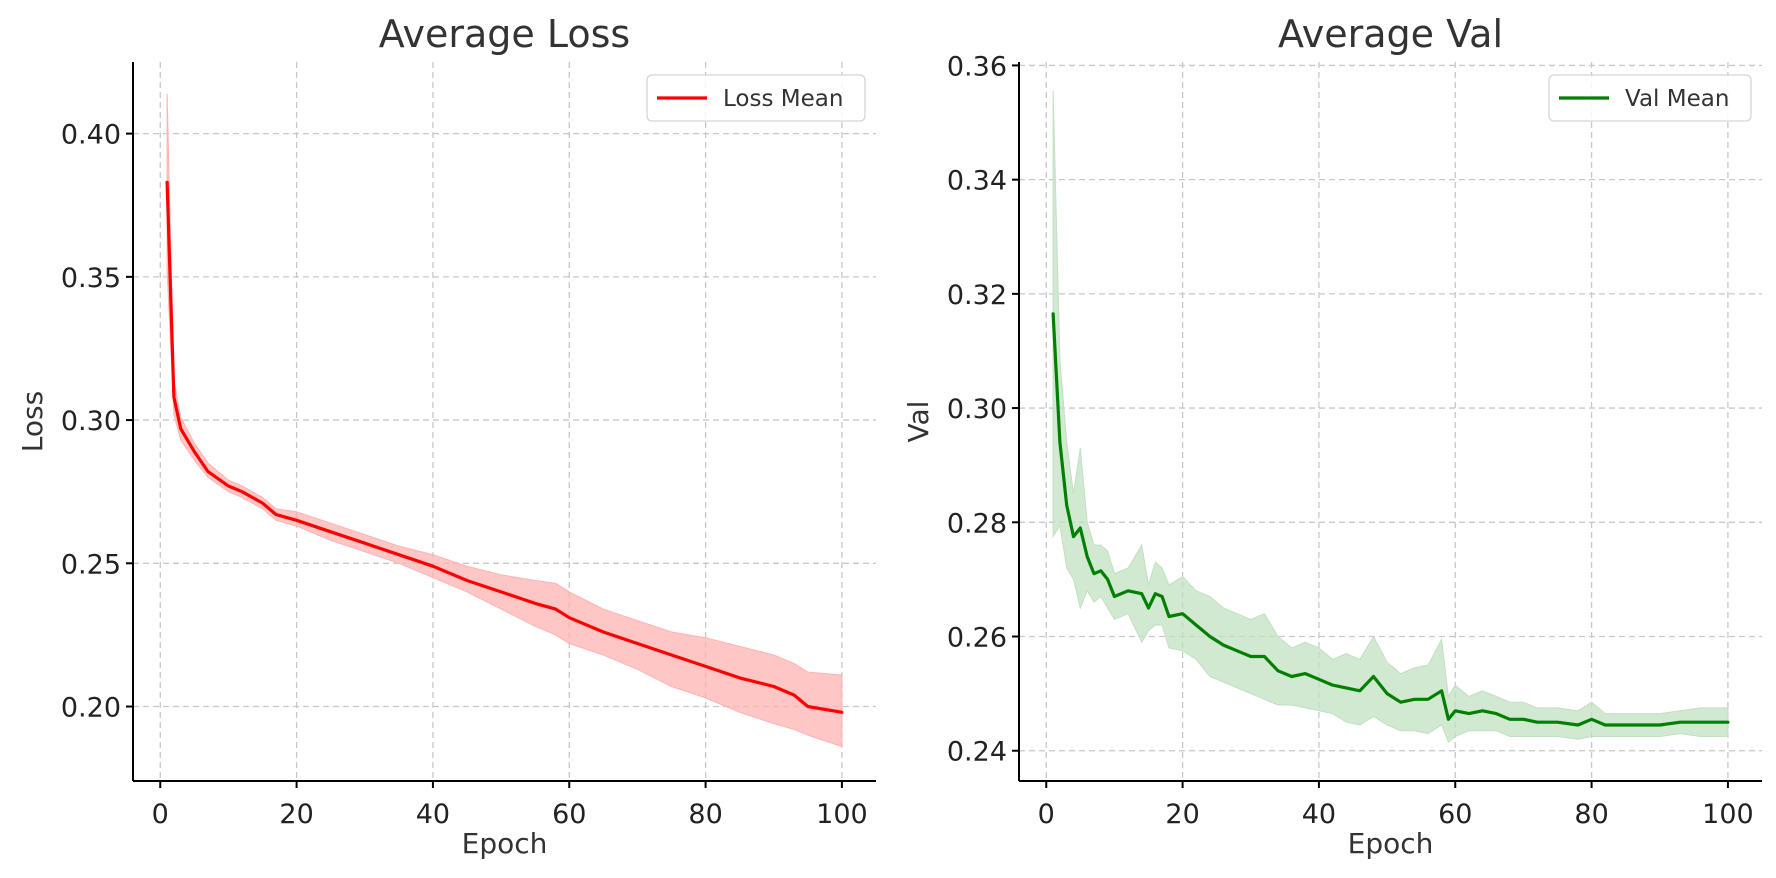 The height and width of the screenshot is (878, 1776). I want to click on chart-1-y-tick-label: 0.25, so click(91, 564).